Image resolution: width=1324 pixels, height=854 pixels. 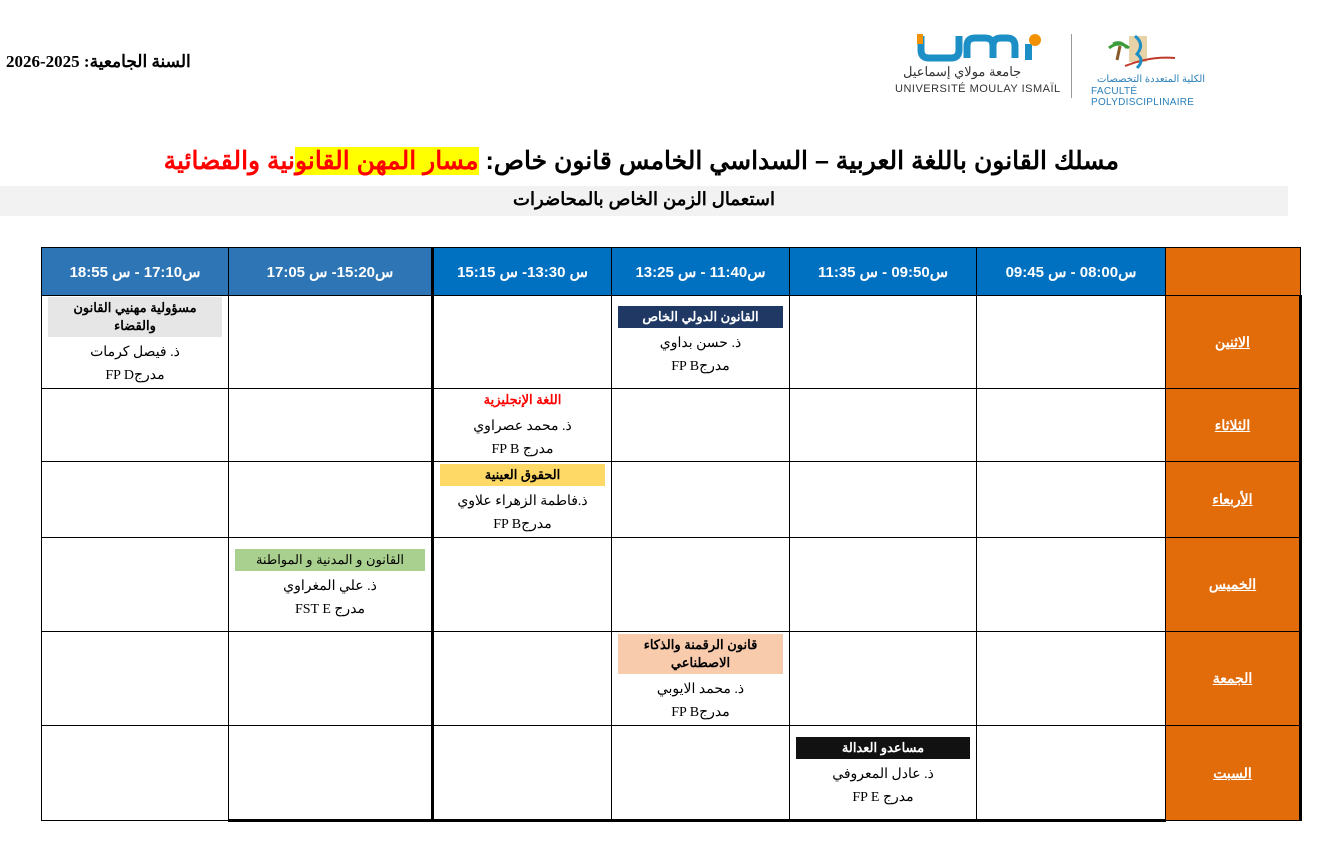 What do you see at coordinates (1071, 271) in the screenshot?
I see `time-slot-header: س08:00 - س 09:45` at bounding box center [1071, 271].